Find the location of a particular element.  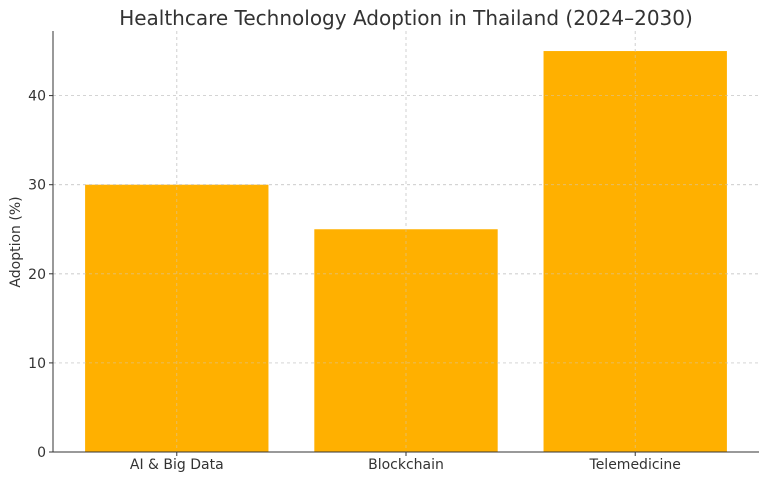

bar is located at coordinates (406, 340).